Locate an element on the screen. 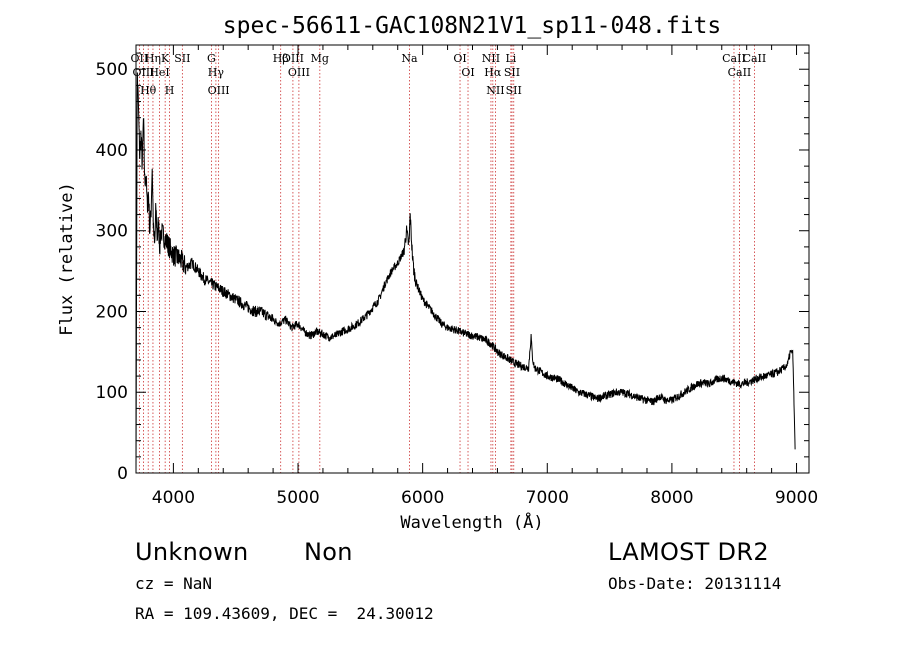 This screenshot has width=900, height=649. object-class: Unknown is located at coordinates (192, 552).